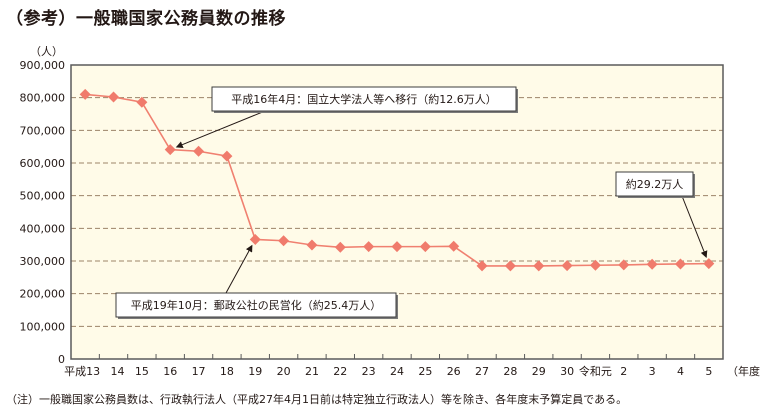 This screenshot has width=760, height=415. Describe the element at coordinates (284, 371) in the screenshot. I see `x-tick-label: 20` at that location.